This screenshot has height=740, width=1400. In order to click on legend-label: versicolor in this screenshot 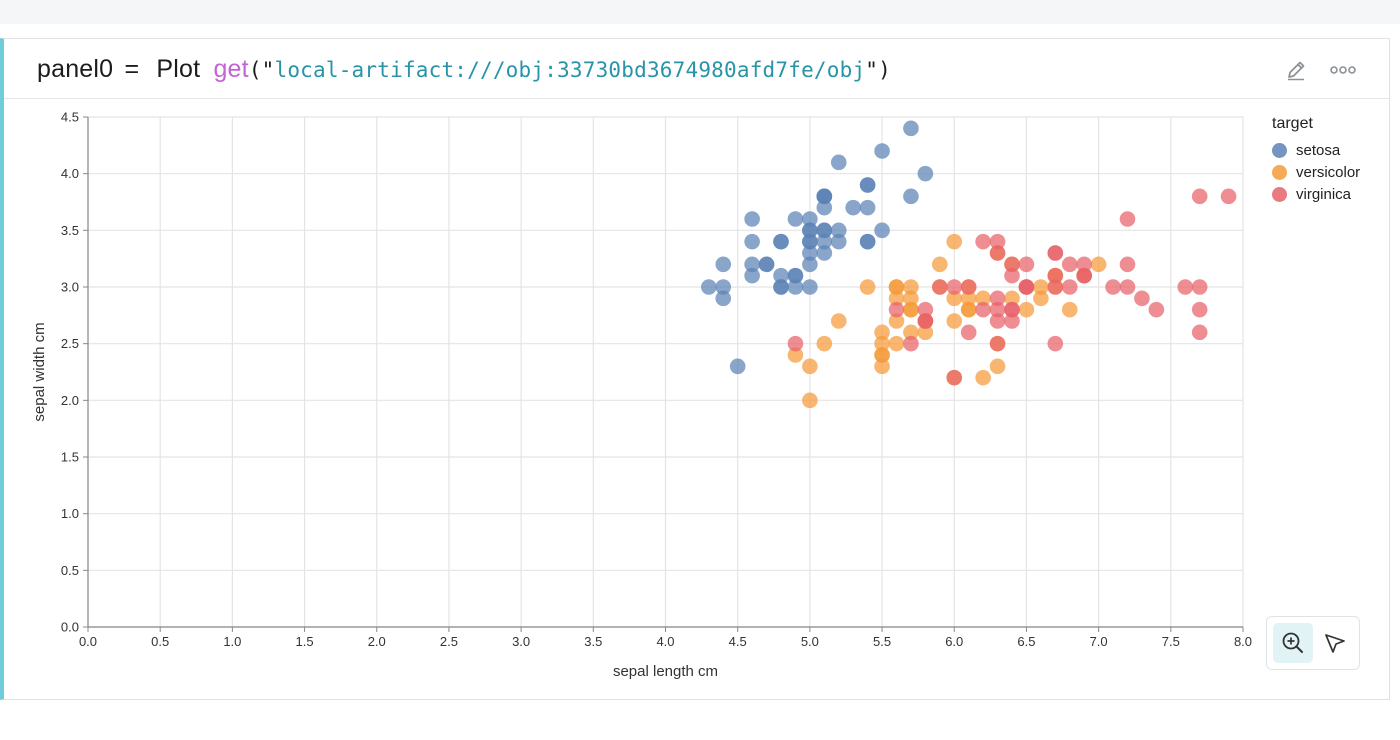, I will do `click(1328, 172)`.